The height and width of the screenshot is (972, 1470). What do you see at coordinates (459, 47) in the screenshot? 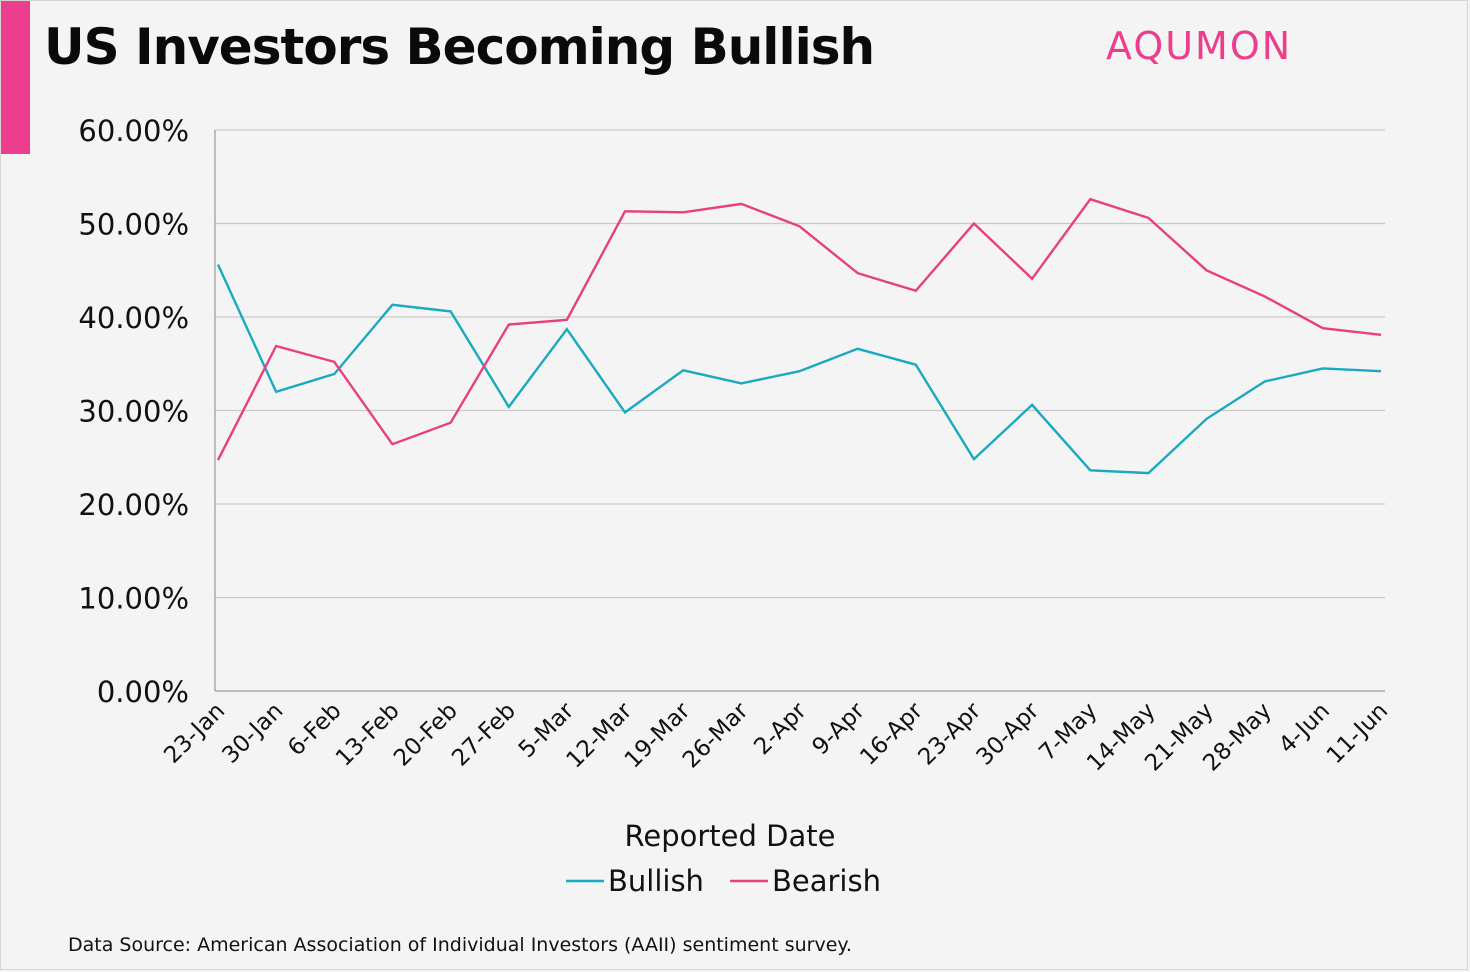
I see `chart-title: US Investors Becoming Bullish` at bounding box center [459, 47].